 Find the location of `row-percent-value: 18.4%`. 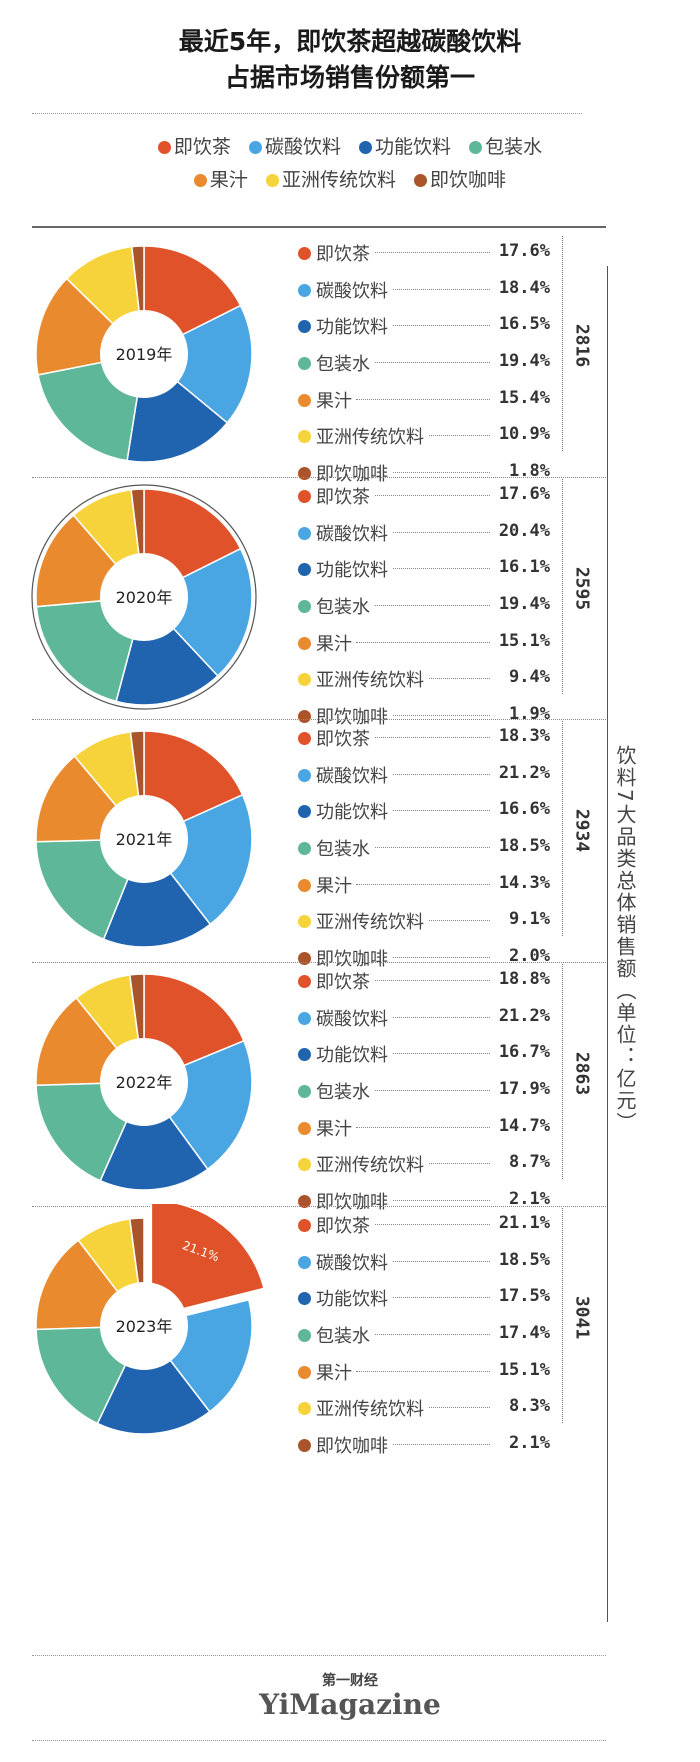

row-percent-value: 18.4% is located at coordinates (524, 287).